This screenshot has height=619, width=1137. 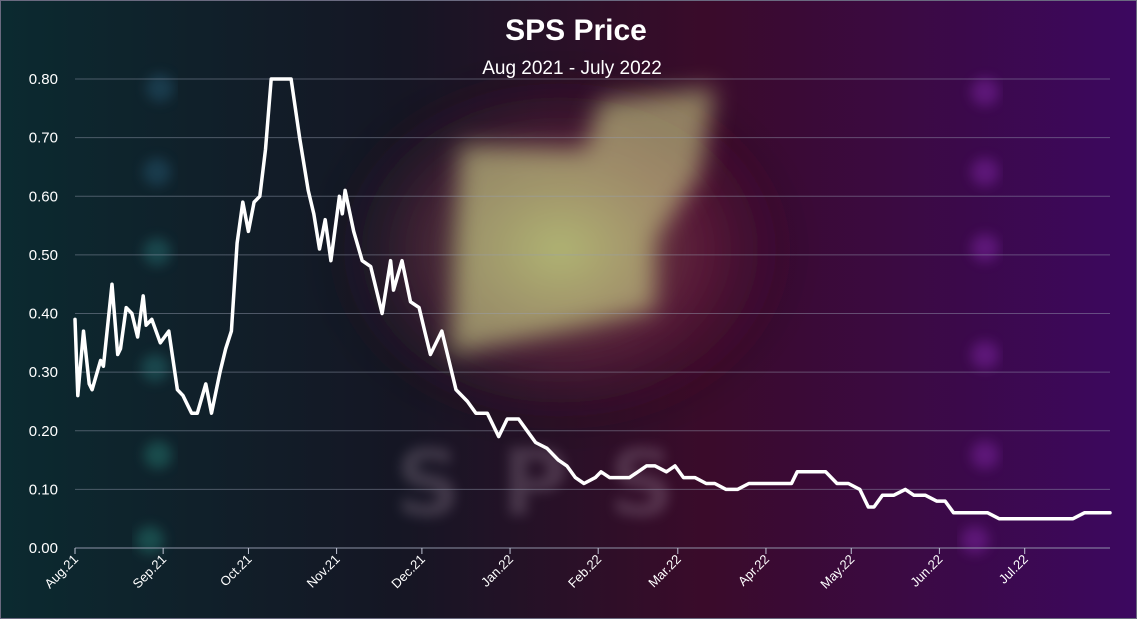 What do you see at coordinates (43, 196) in the screenshot?
I see `y-tick-label: 0.60` at bounding box center [43, 196].